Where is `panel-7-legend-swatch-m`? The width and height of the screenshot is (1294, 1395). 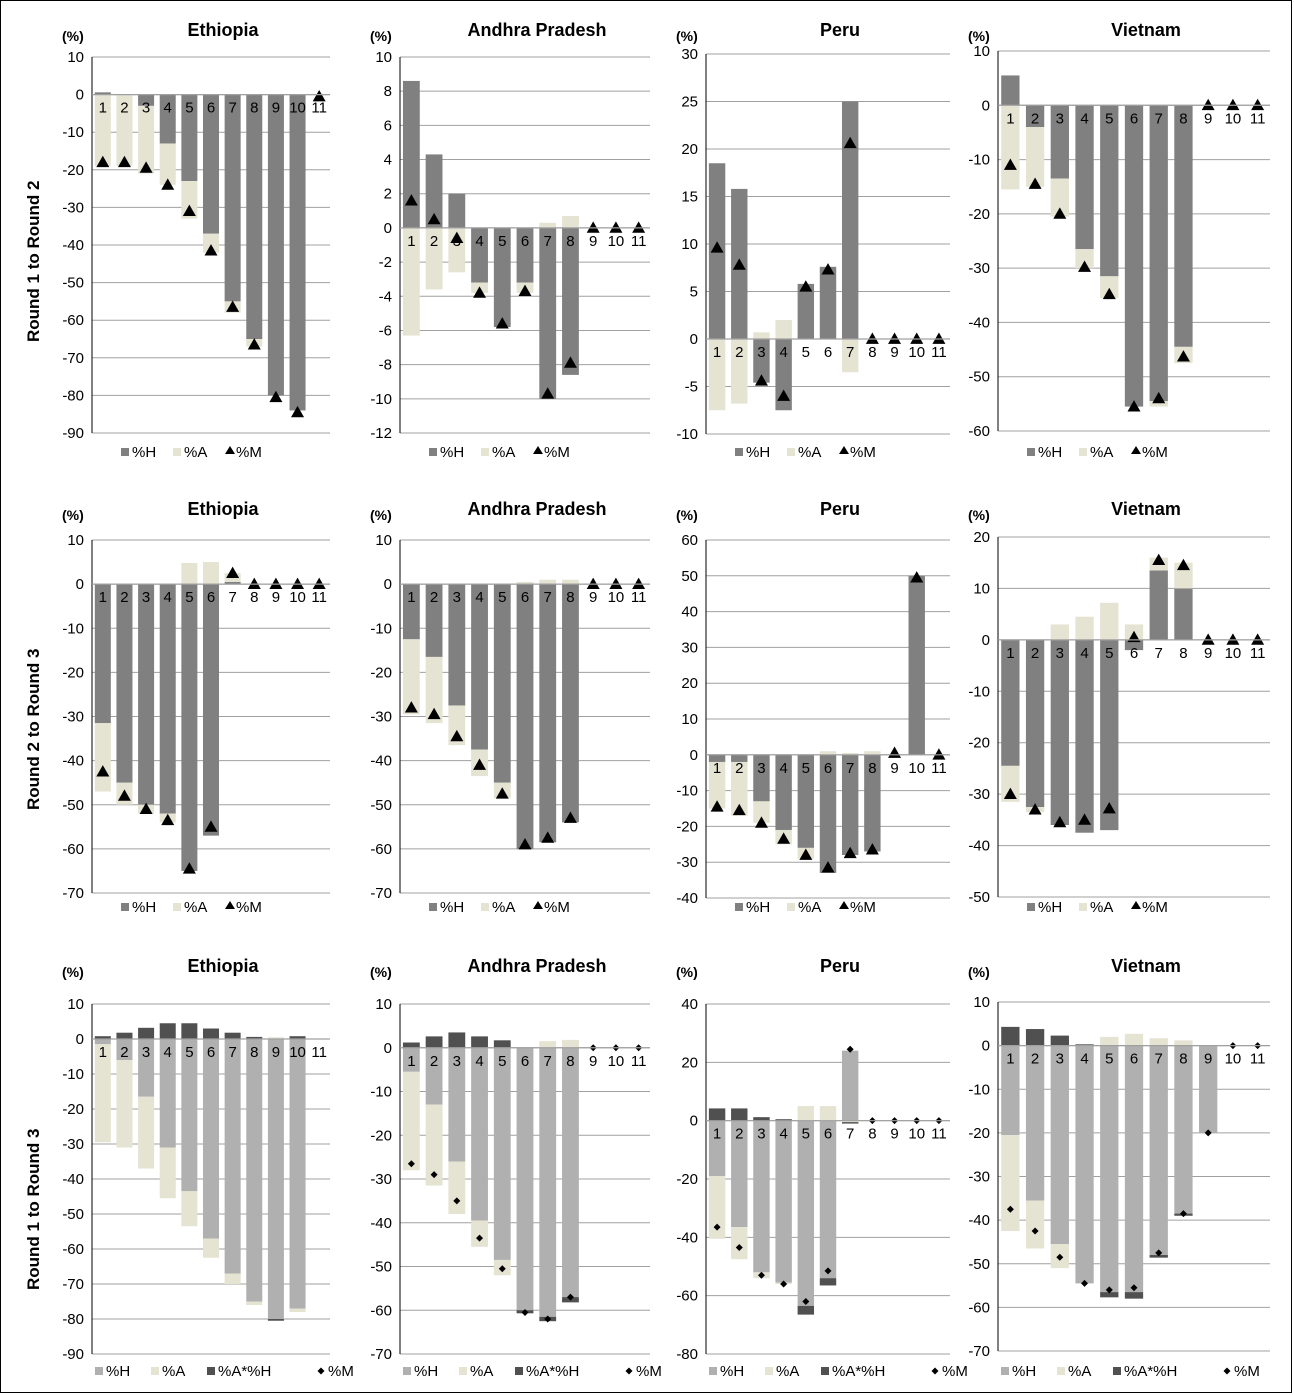 panel-7-legend-swatch-m is located at coordinates (844, 905).